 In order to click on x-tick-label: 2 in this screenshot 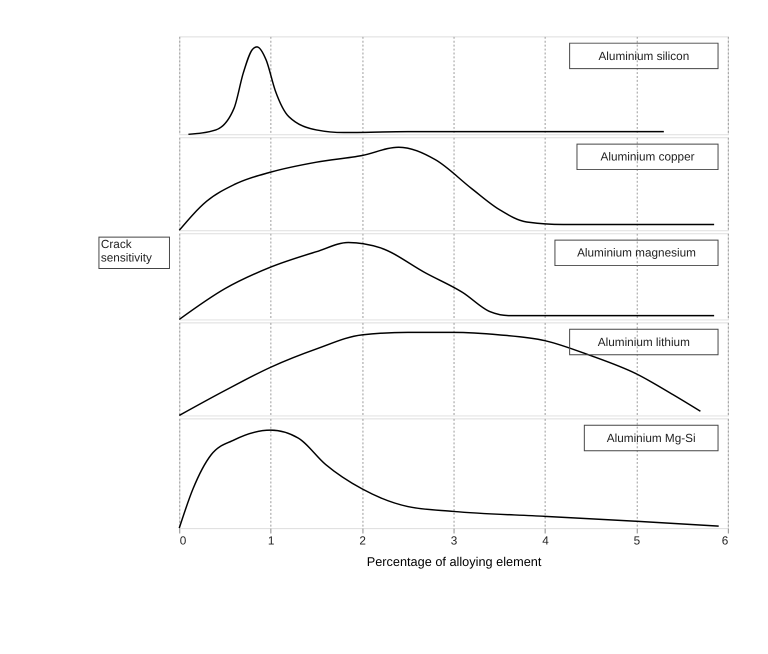, I will do `click(362, 541)`.